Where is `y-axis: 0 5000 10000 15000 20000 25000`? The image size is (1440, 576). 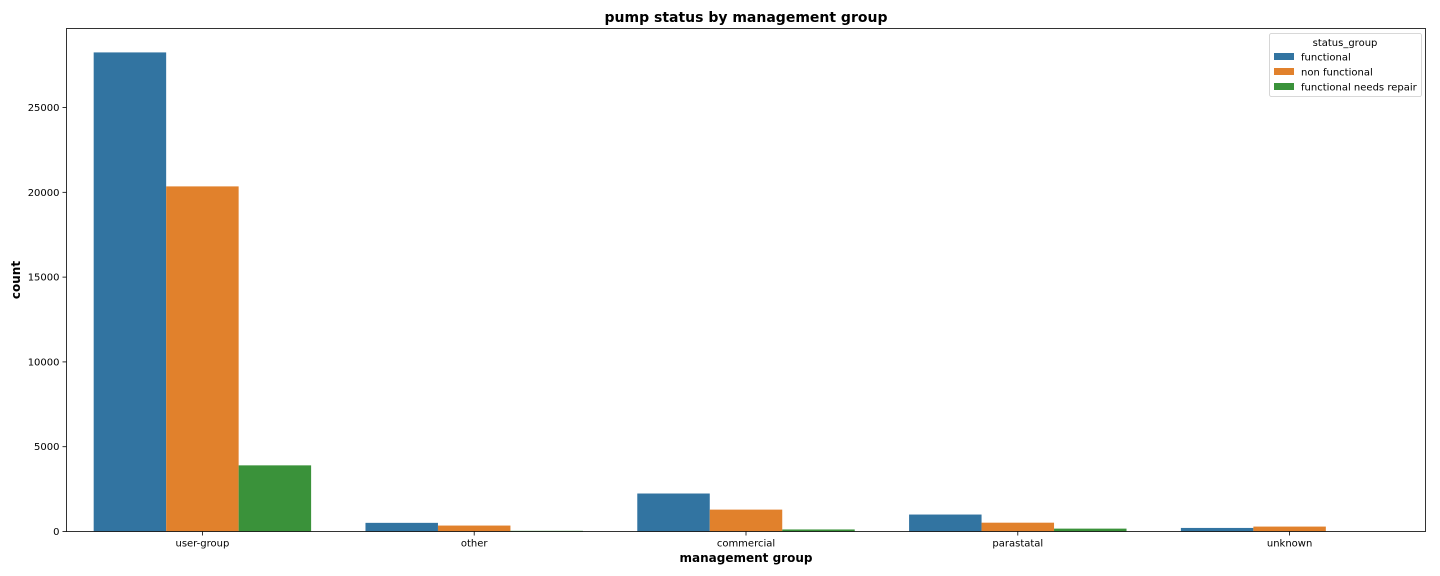 y-axis: 0 5000 10000 15000 20000 25000 is located at coordinates (47, 320).